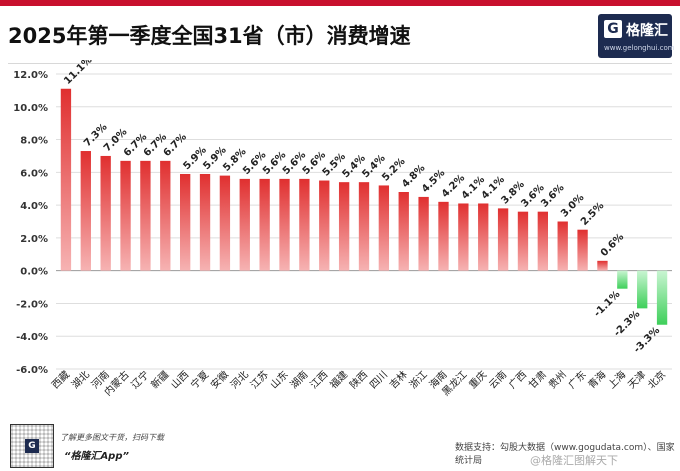  I want to click on brand-logo: G 格隆汇 www.gelonghui.com, so click(636, 36).